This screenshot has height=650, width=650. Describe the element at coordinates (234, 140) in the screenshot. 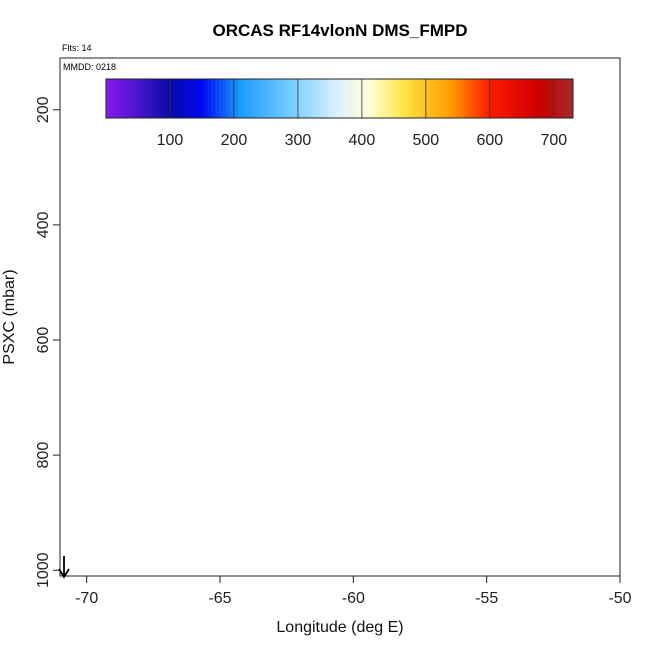

I see `colorbar-tick-label: 200` at that location.